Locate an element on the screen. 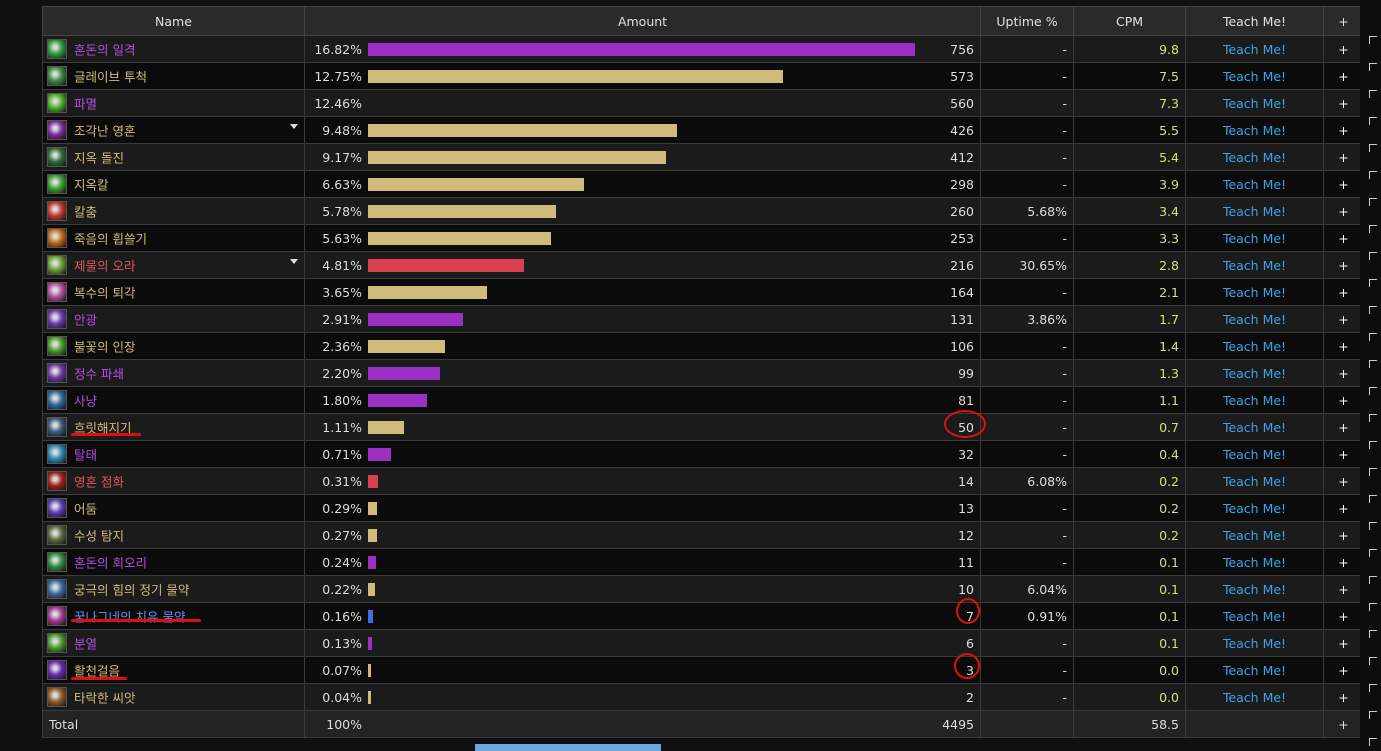 The width and height of the screenshot is (1381, 751). ability-name: 불꽃의 인장 is located at coordinates (105, 347).